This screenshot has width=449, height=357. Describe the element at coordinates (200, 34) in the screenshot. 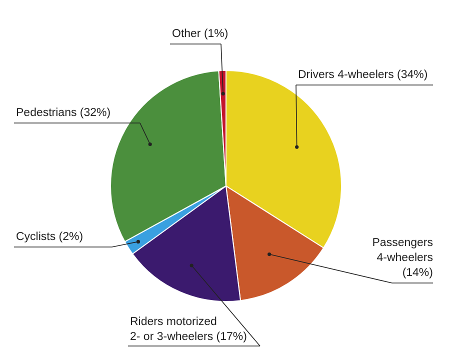

I see `slice-label: Other (1%)` at that location.